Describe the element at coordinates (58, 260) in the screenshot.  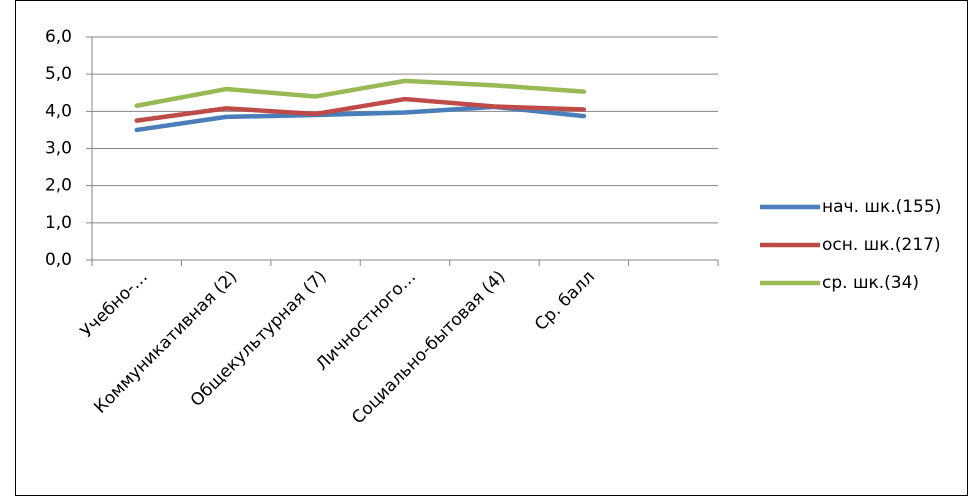
I see `y-tick-label: 0,0` at that location.